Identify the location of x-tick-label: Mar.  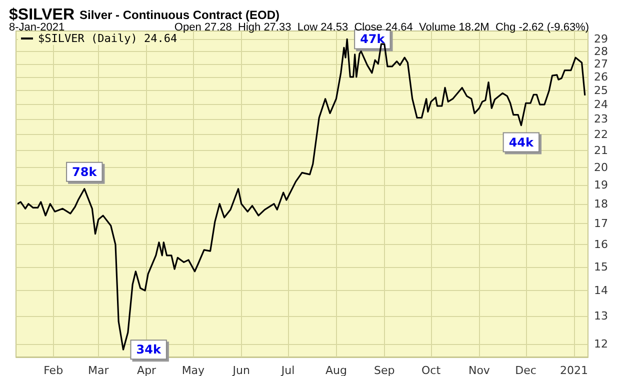
(99, 370).